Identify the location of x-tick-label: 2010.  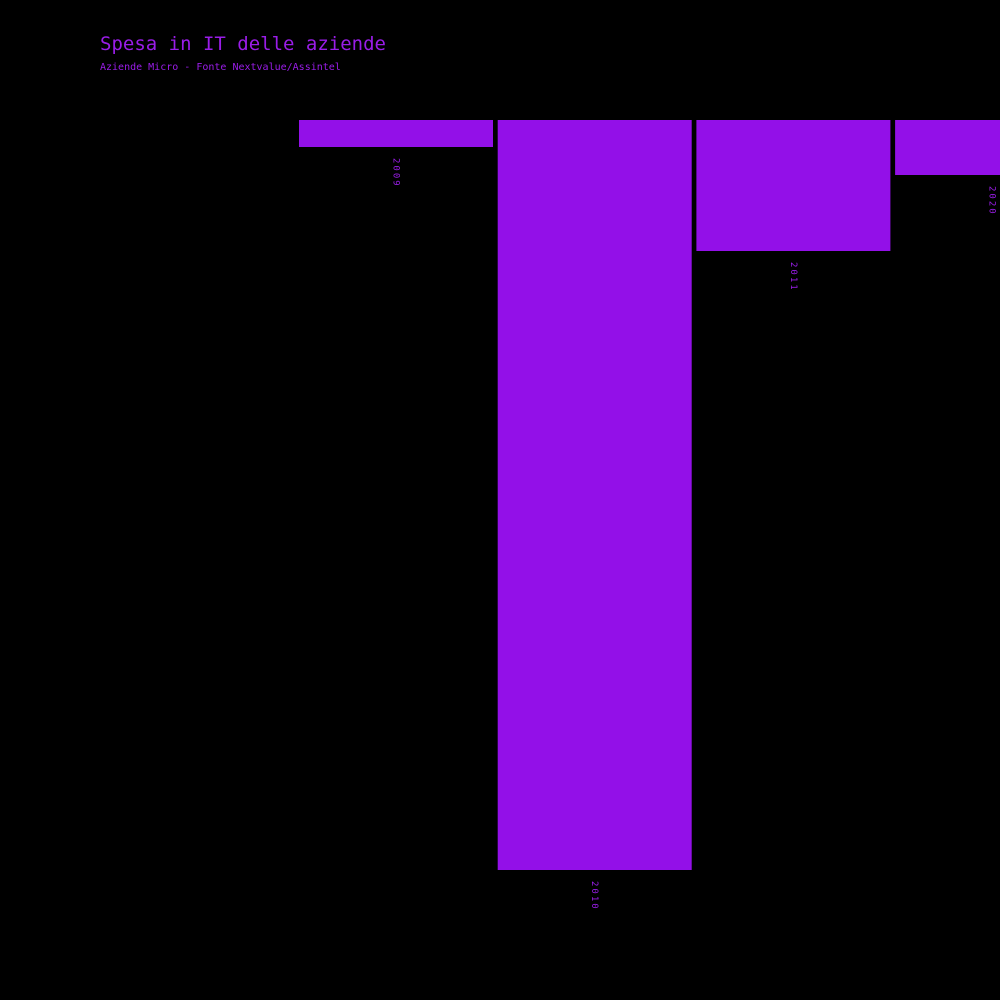
(594, 896).